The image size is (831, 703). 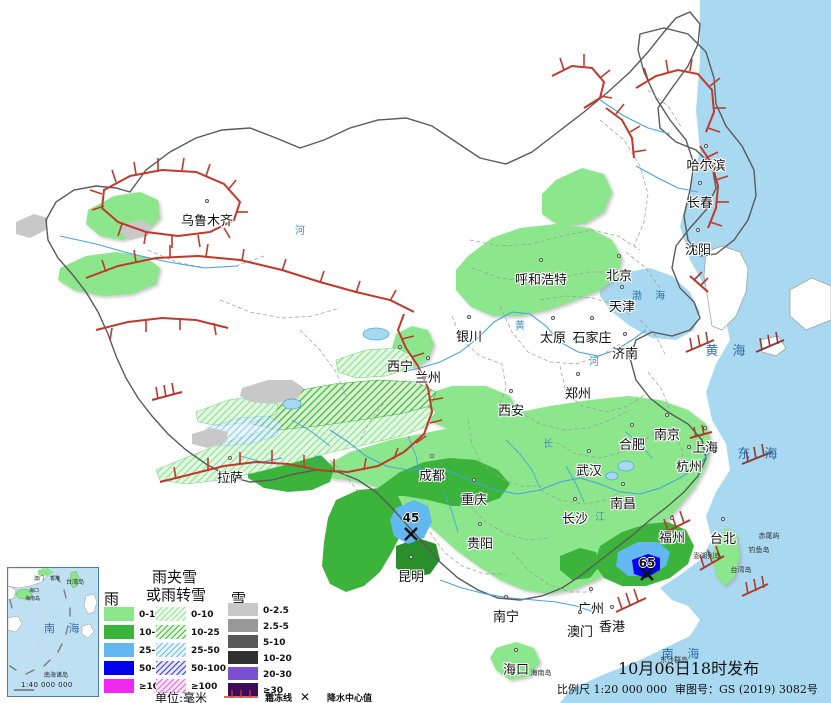 What do you see at coordinates (153, 633) in the screenshot?
I see `legend-label-rain-1: 10-25` at bounding box center [153, 633].